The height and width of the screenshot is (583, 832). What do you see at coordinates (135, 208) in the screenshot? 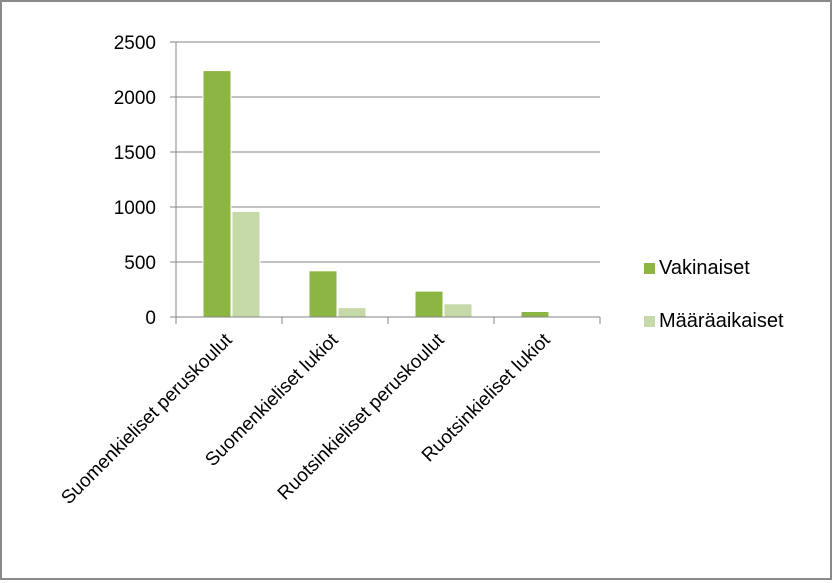
I see `y-tick-label: 1000` at bounding box center [135, 208].